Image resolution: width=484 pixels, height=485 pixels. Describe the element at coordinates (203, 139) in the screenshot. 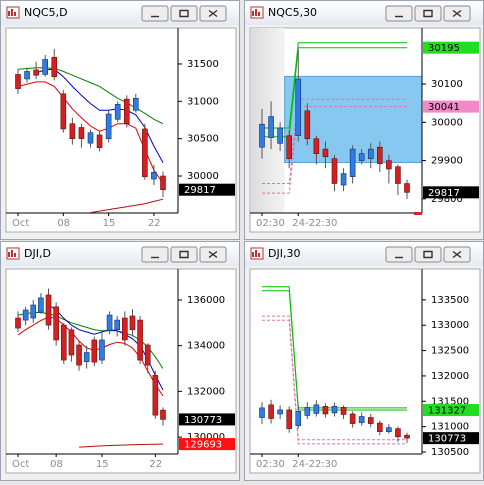

I see `y-tick-label: 30500` at that location.